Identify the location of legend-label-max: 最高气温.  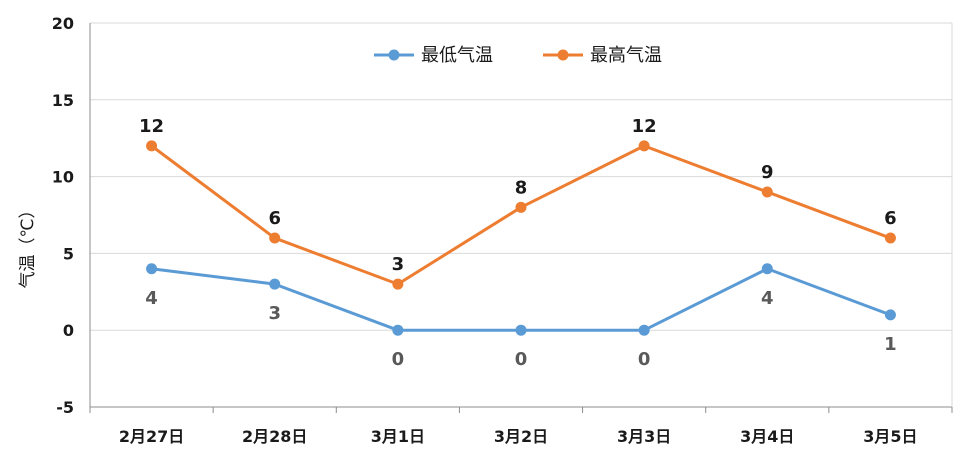
(626, 55).